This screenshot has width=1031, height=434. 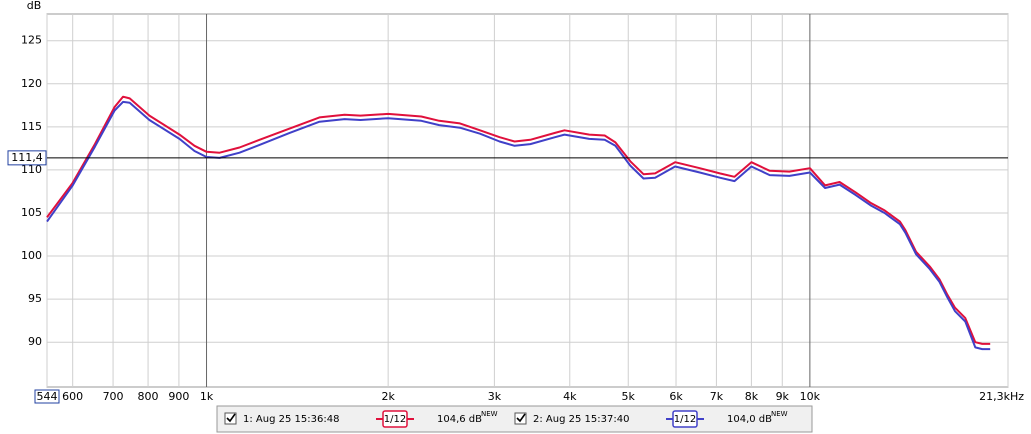 I want to click on x-tick-label: 21,3kHz, so click(x=1001, y=396).